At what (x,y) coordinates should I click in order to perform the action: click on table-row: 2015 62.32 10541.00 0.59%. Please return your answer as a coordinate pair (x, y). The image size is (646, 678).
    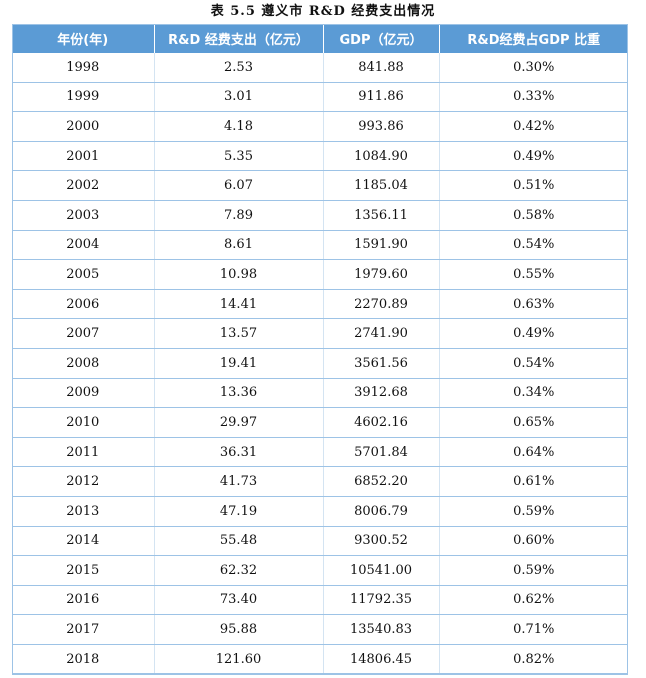
    Looking at the image, I should click on (320, 570).